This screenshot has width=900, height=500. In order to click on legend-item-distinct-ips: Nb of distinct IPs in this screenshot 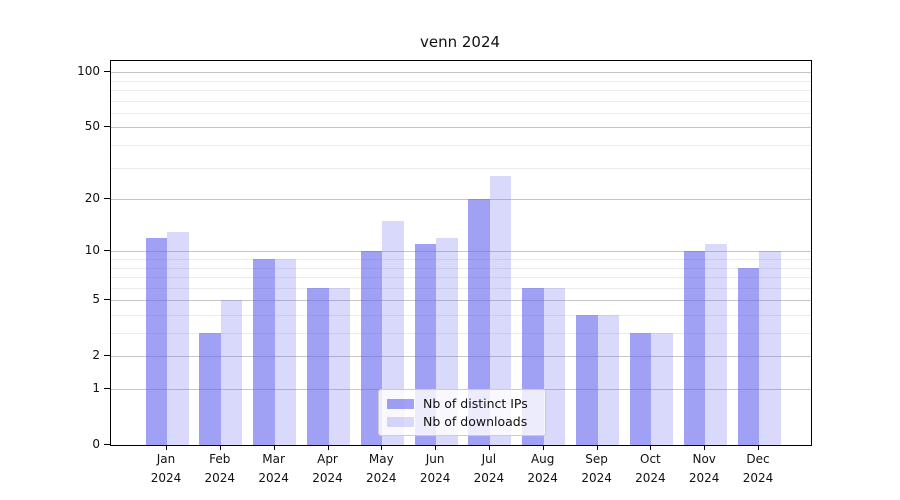, I will do `click(462, 403)`.